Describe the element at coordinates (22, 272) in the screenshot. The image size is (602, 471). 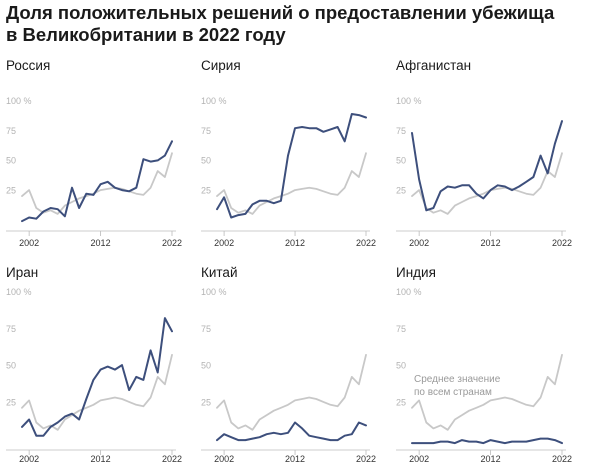
I see `panel-title: Иран` at that location.